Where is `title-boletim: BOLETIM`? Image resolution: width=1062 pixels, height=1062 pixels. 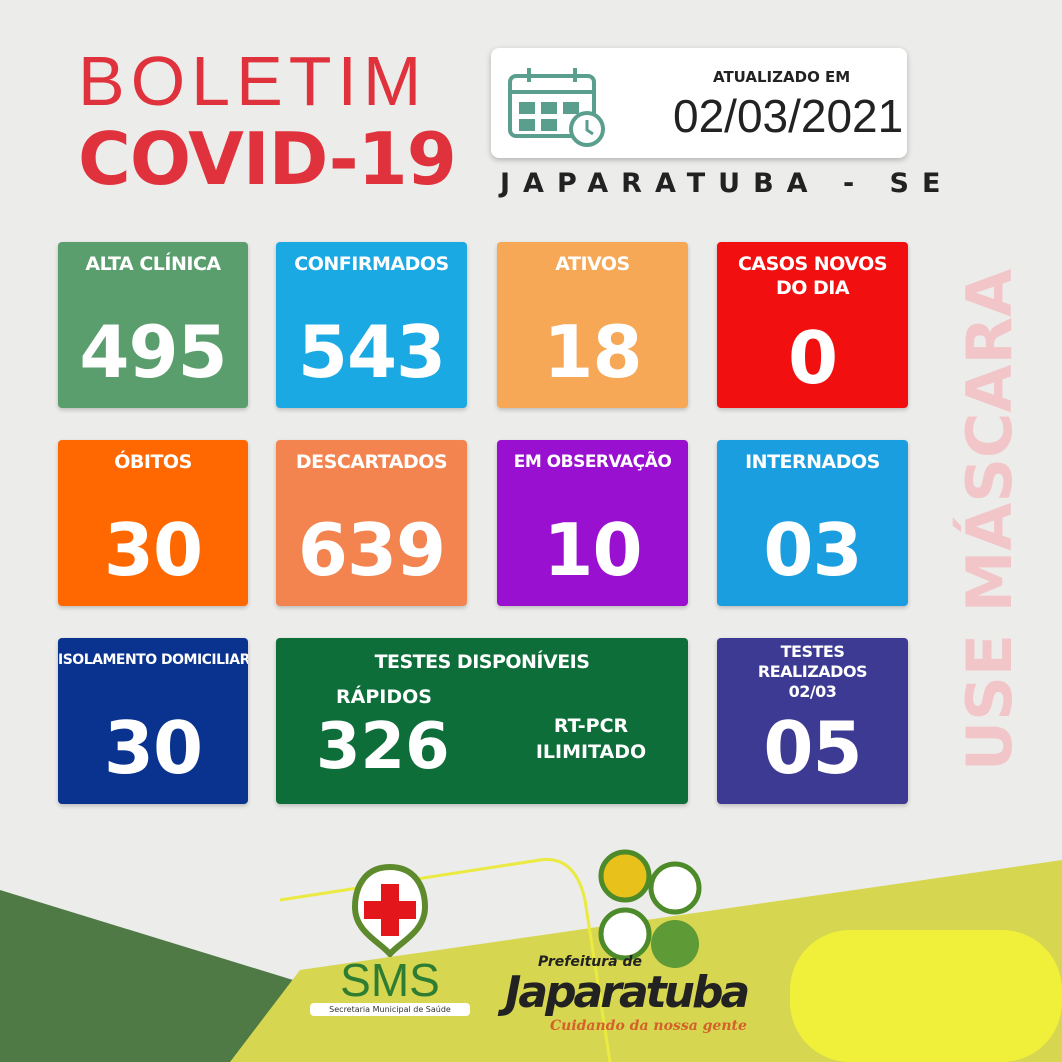
title-boletim: BOLETIM is located at coordinates (253, 81).